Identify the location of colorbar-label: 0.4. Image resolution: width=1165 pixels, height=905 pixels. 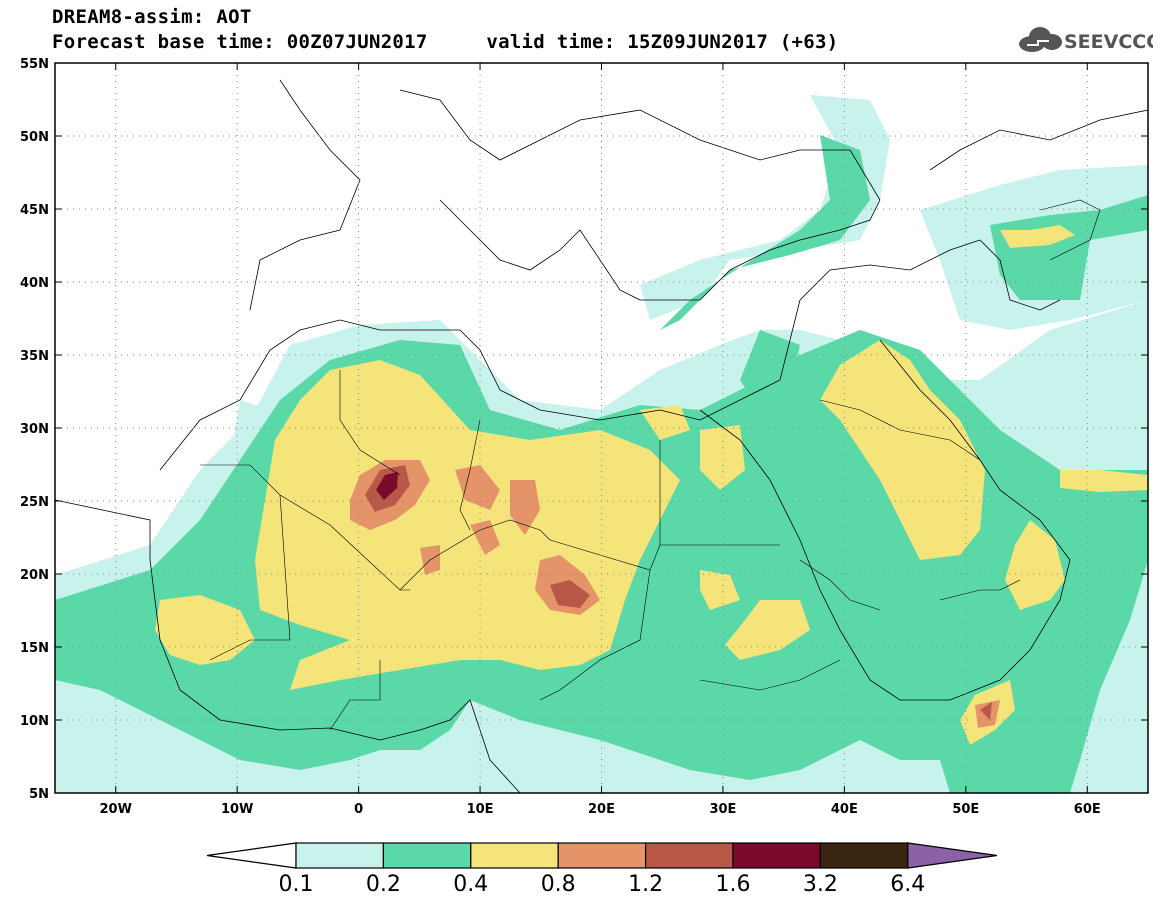
(470, 884).